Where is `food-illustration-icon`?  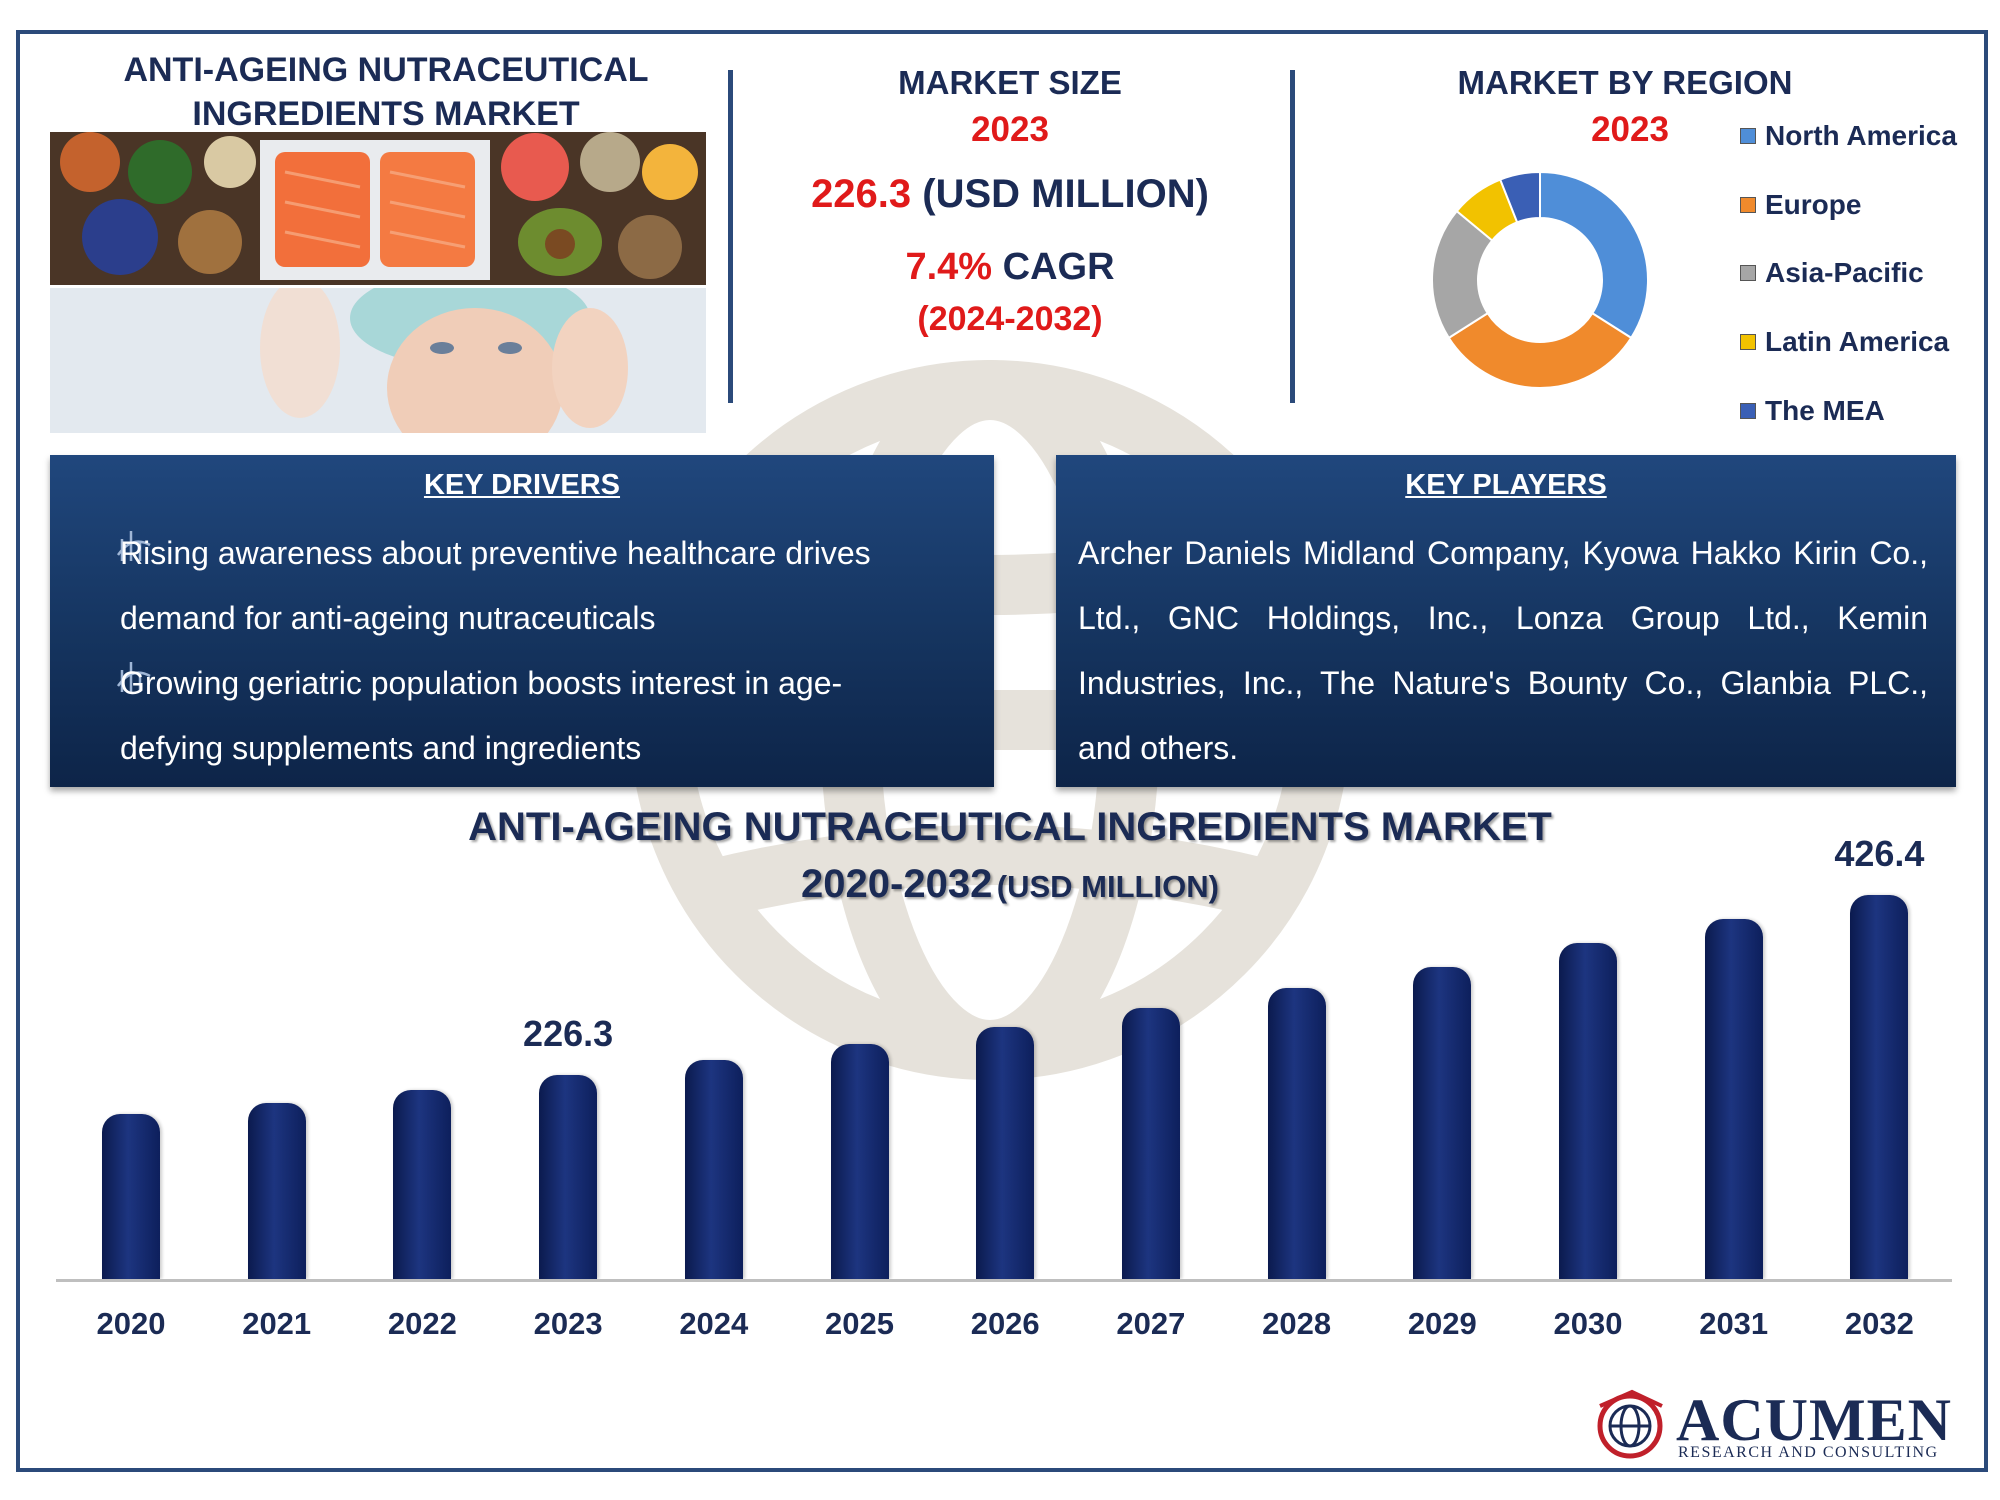
food-illustration-icon is located at coordinates (378, 208).